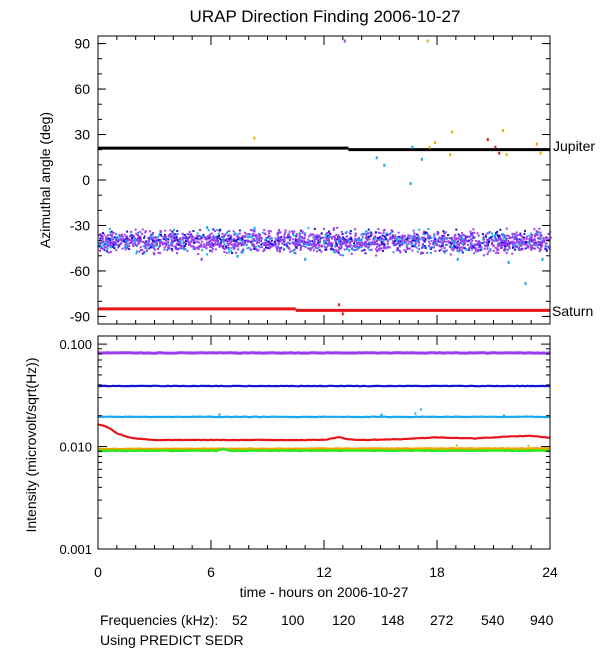 This screenshot has width=600, height=650. What do you see at coordinates (410, 183) in the screenshot?
I see `scatter-point` at bounding box center [410, 183].